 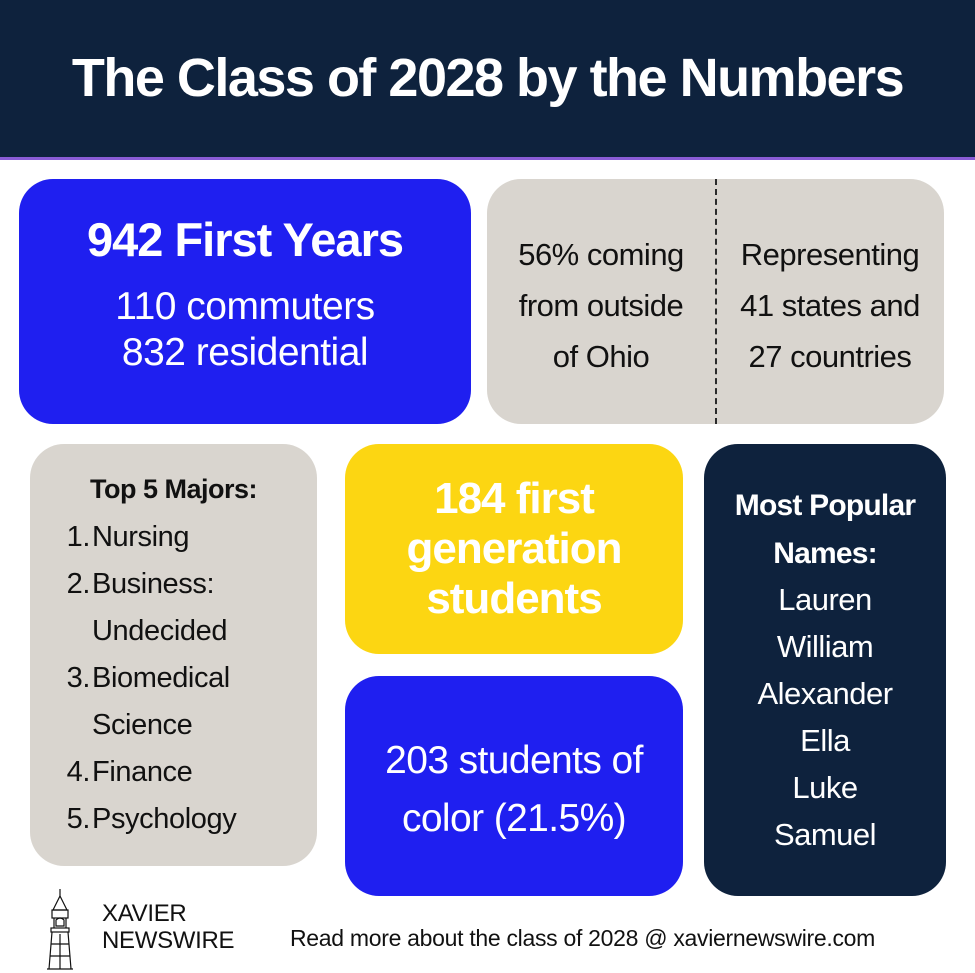 I want to click on popular-names-title-line: Most Popular, so click(x=825, y=505).